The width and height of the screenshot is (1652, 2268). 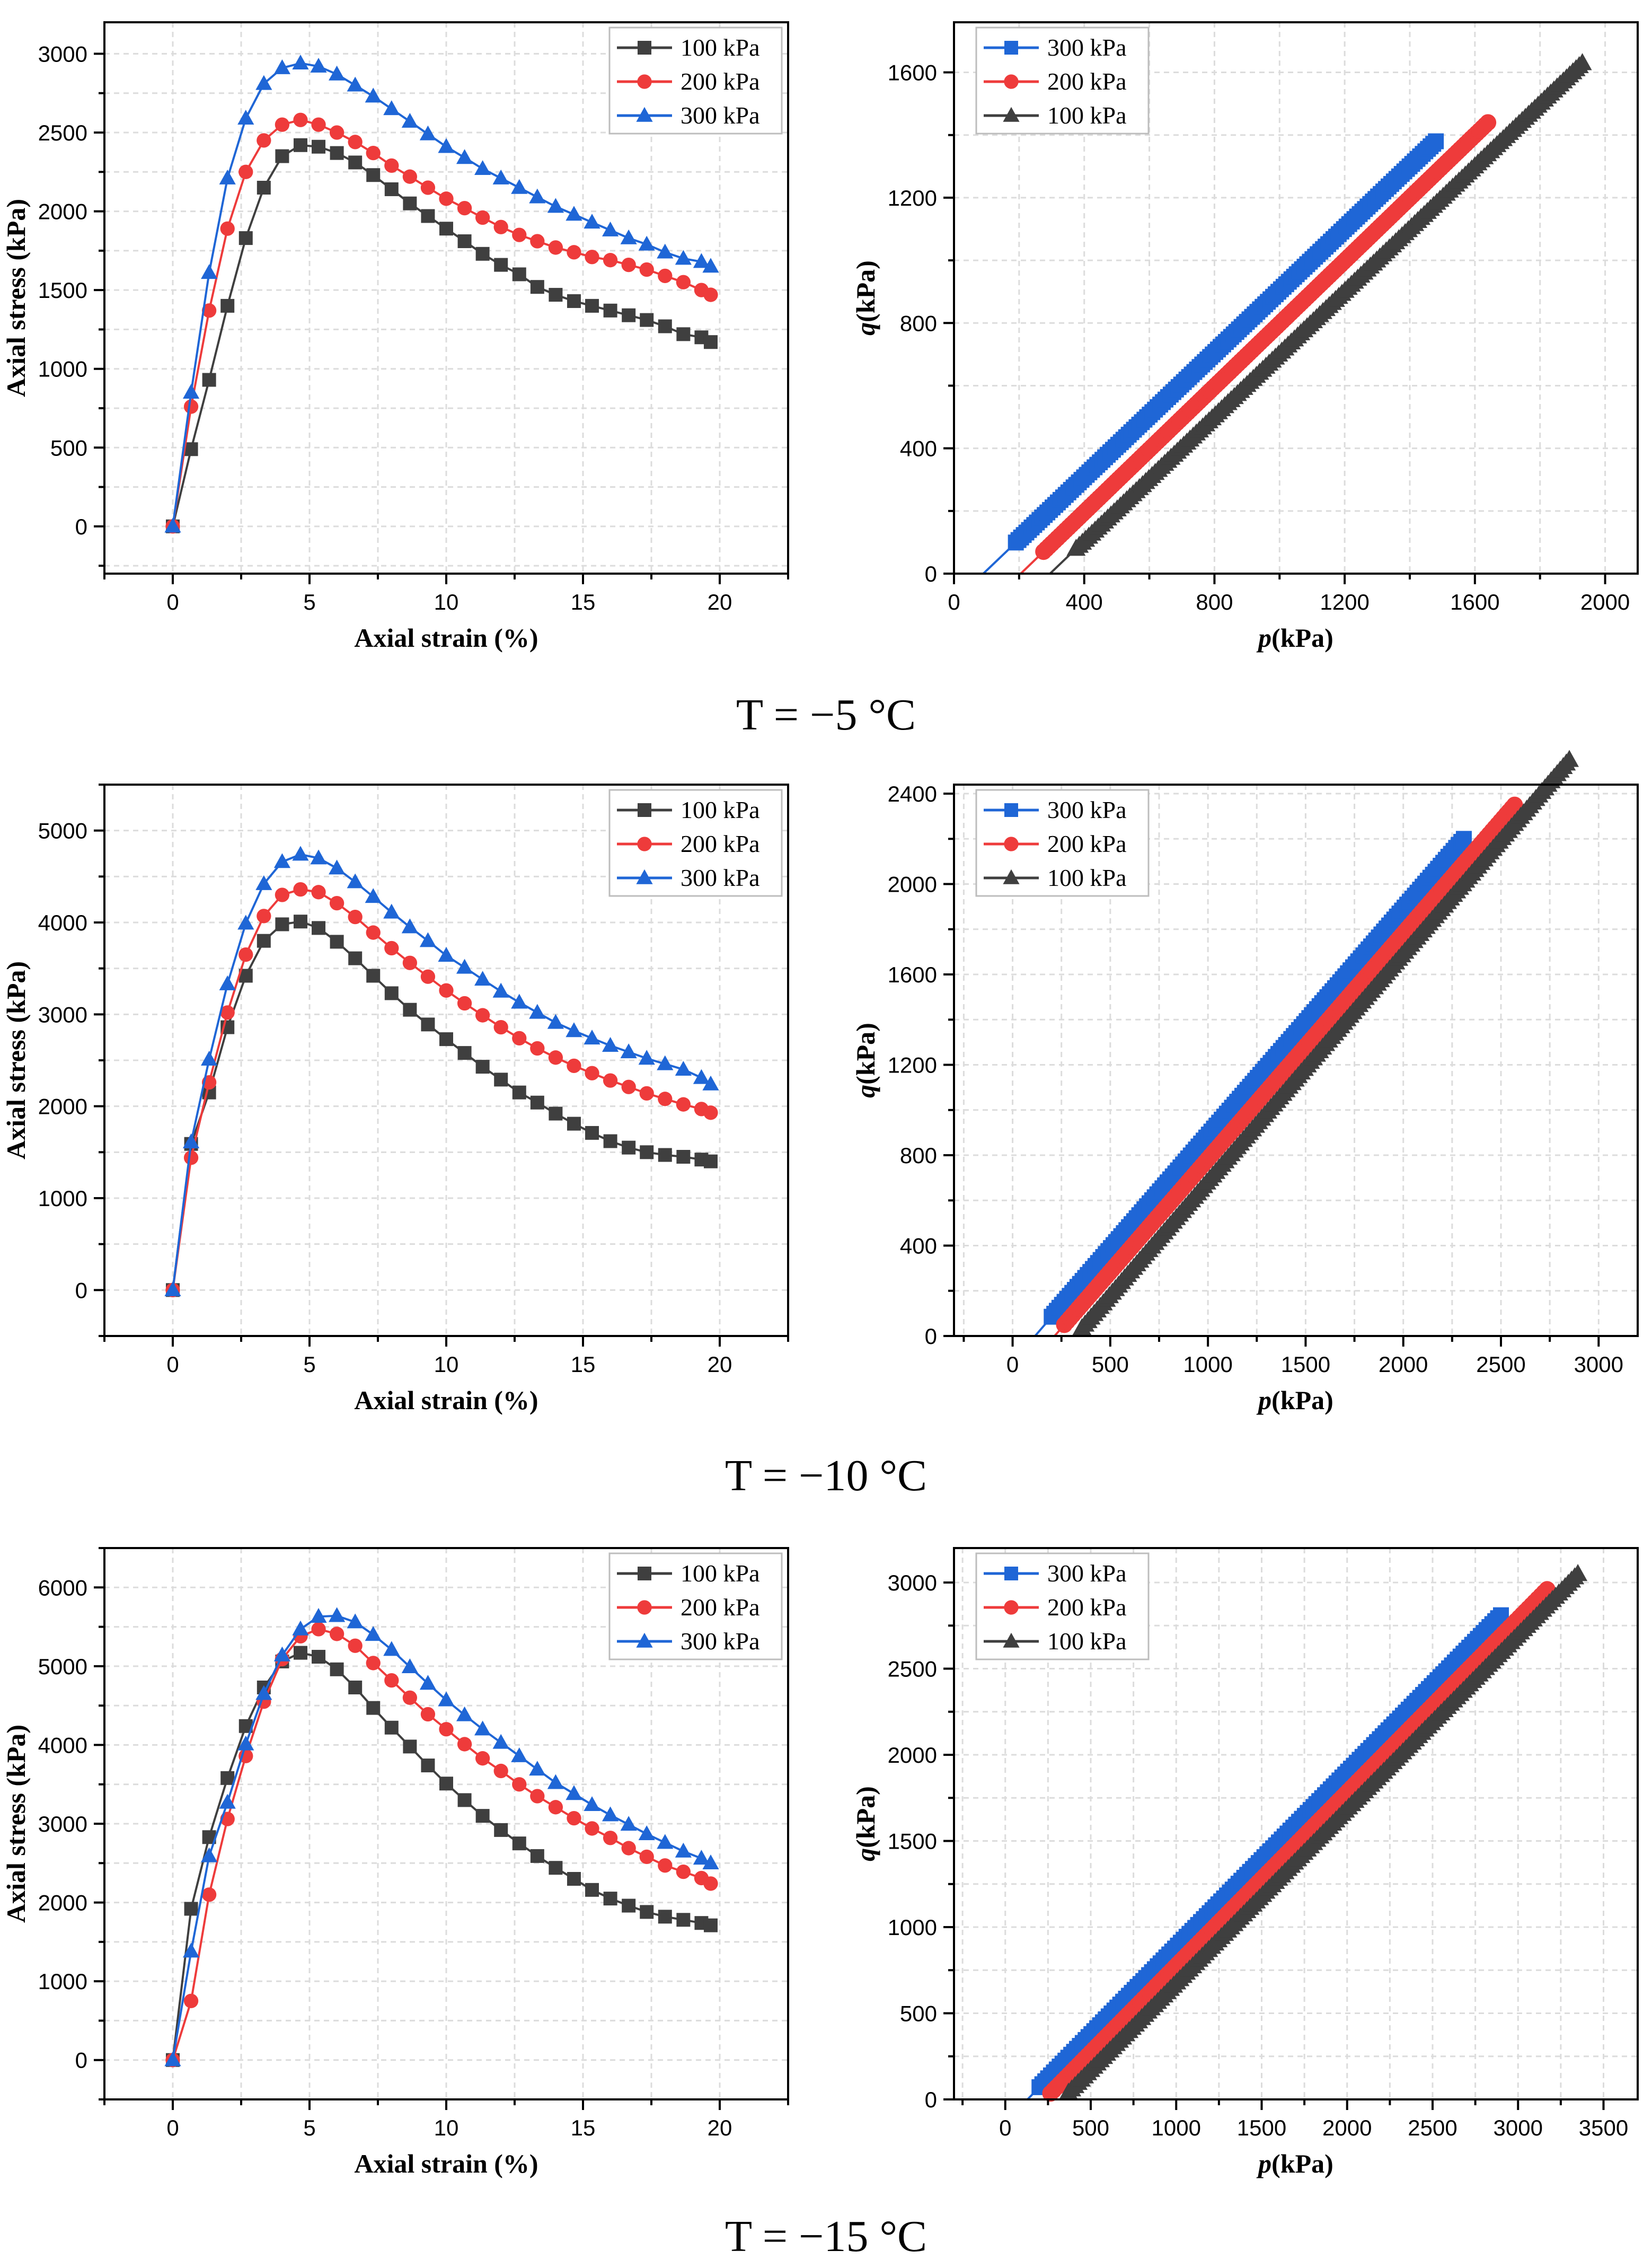 What do you see at coordinates (1344, 602) in the screenshot?
I see `x-tick-label: 1200` at bounding box center [1344, 602].